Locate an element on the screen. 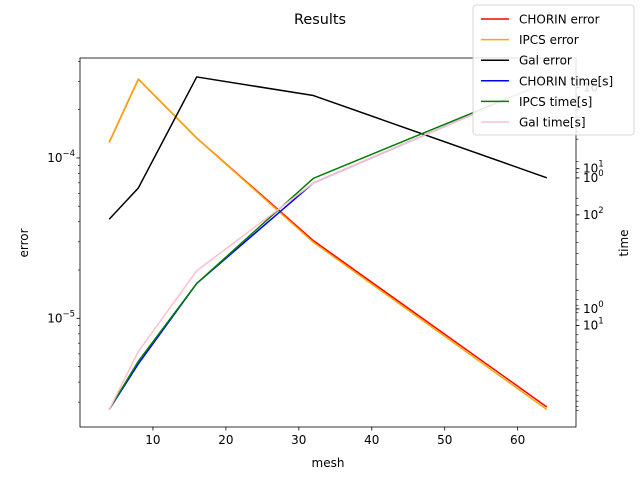 Image resolution: width=640 pixels, height=480 pixels. x-tick-label: 60 is located at coordinates (517, 440).